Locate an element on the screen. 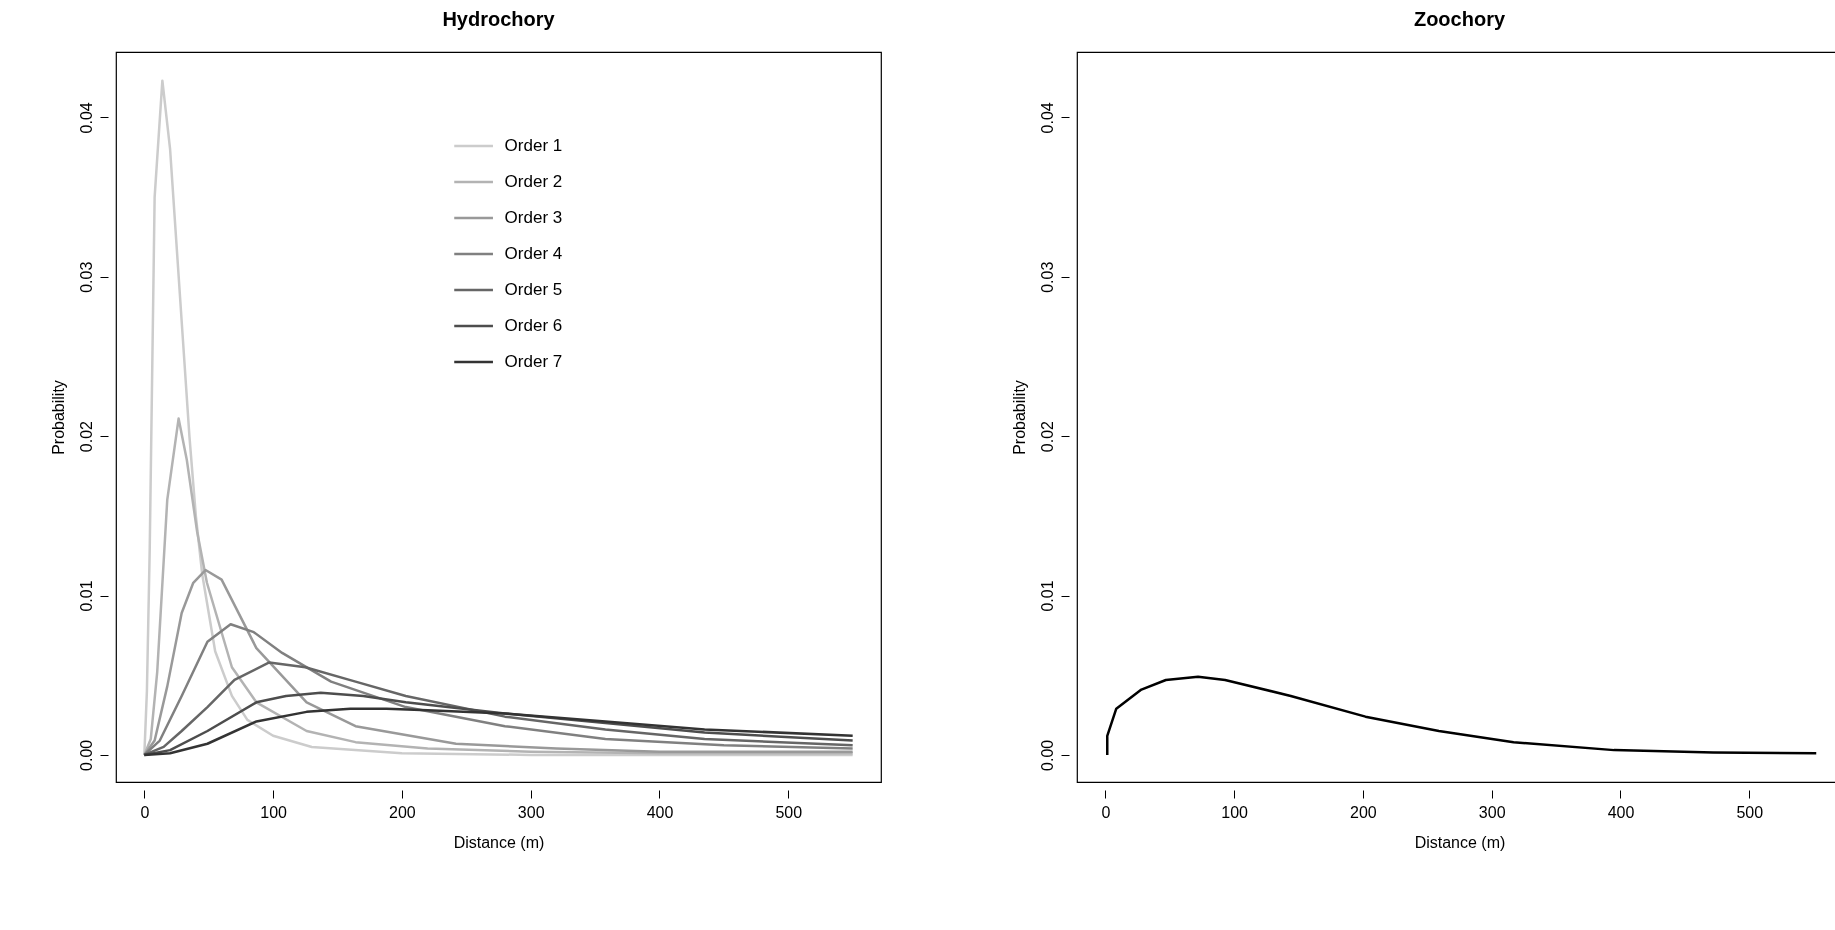  legend-label: Order 1 is located at coordinates (533, 145).